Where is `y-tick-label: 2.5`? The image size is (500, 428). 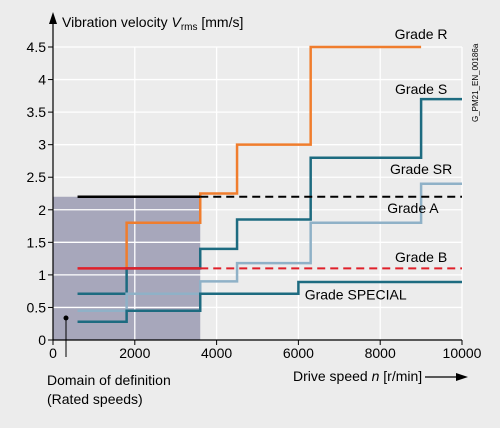 y-tick-label: 2.5 is located at coordinates (37, 177).